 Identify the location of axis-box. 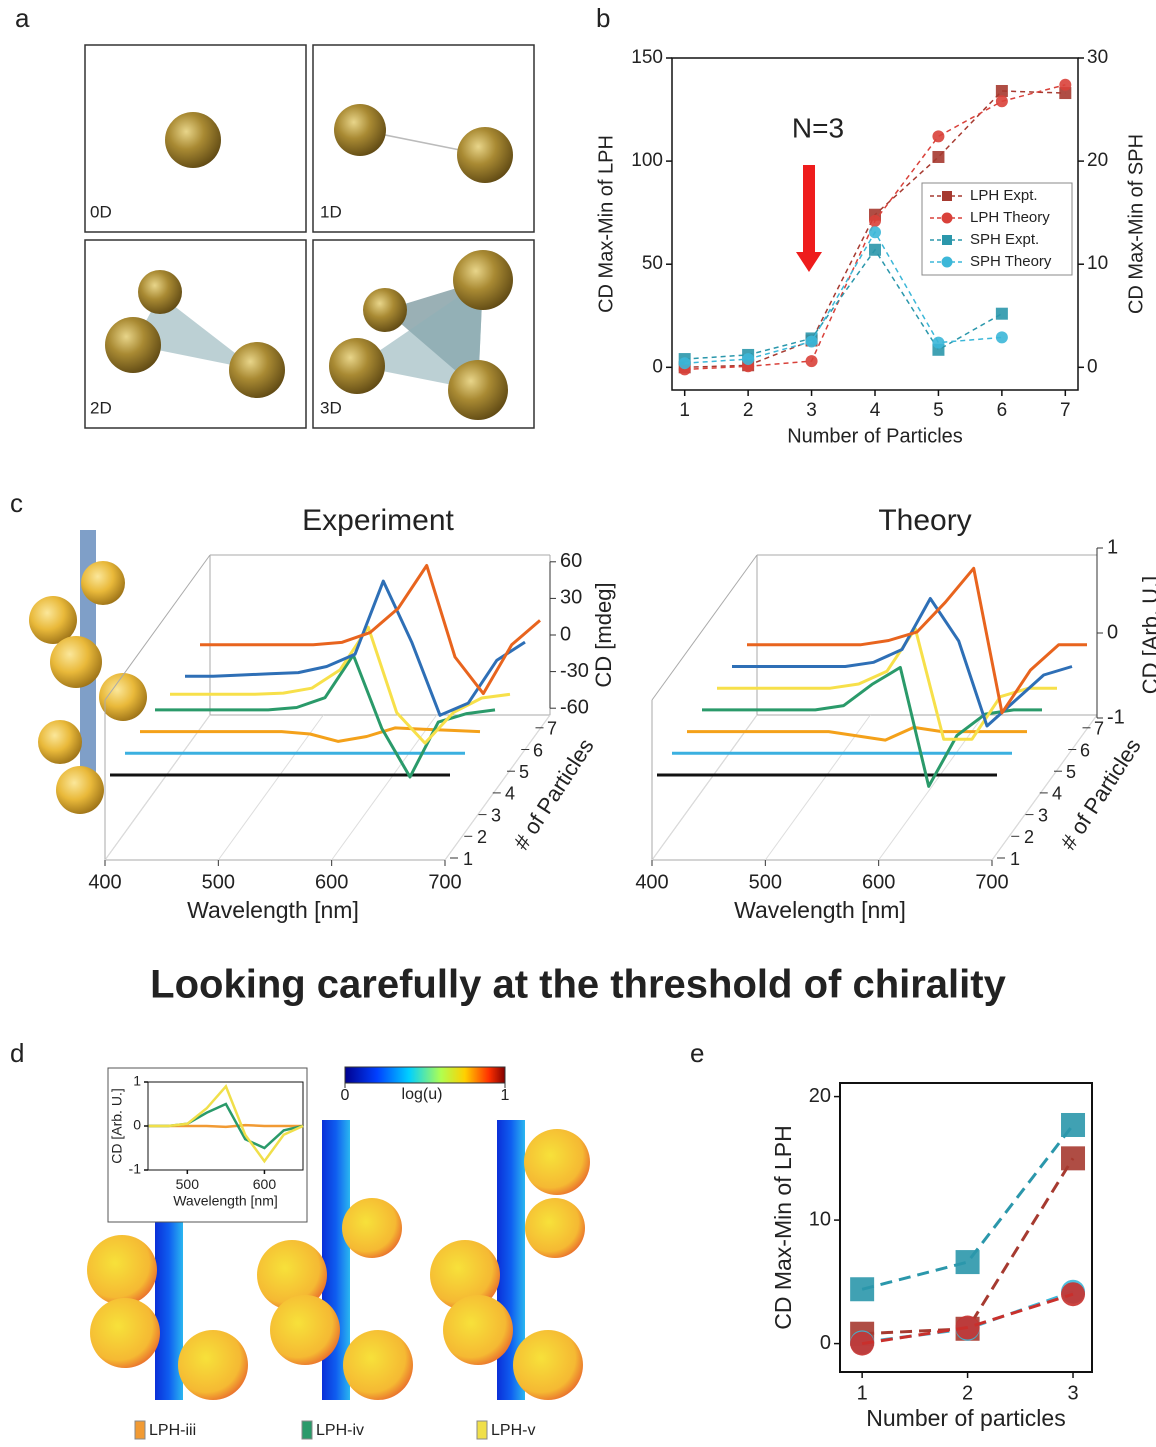
(704, 627).